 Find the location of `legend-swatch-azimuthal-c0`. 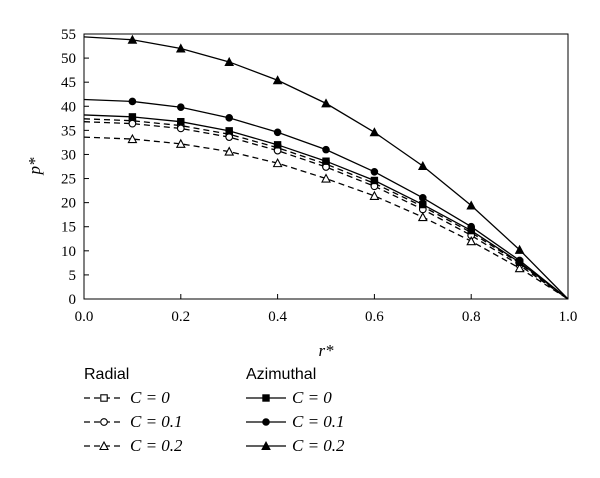

legend-swatch-azimuthal-c0 is located at coordinates (266, 398).